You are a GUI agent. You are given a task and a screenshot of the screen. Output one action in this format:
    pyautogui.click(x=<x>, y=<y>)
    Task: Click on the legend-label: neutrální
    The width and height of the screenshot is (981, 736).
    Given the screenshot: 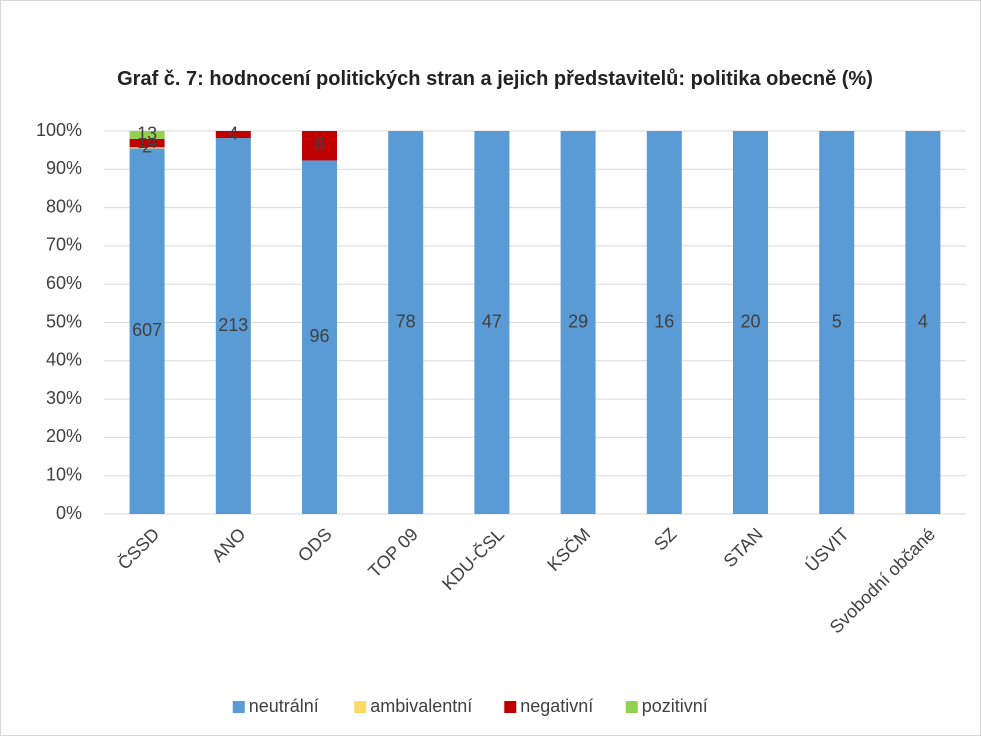 What is the action you would take?
    pyautogui.click(x=284, y=706)
    